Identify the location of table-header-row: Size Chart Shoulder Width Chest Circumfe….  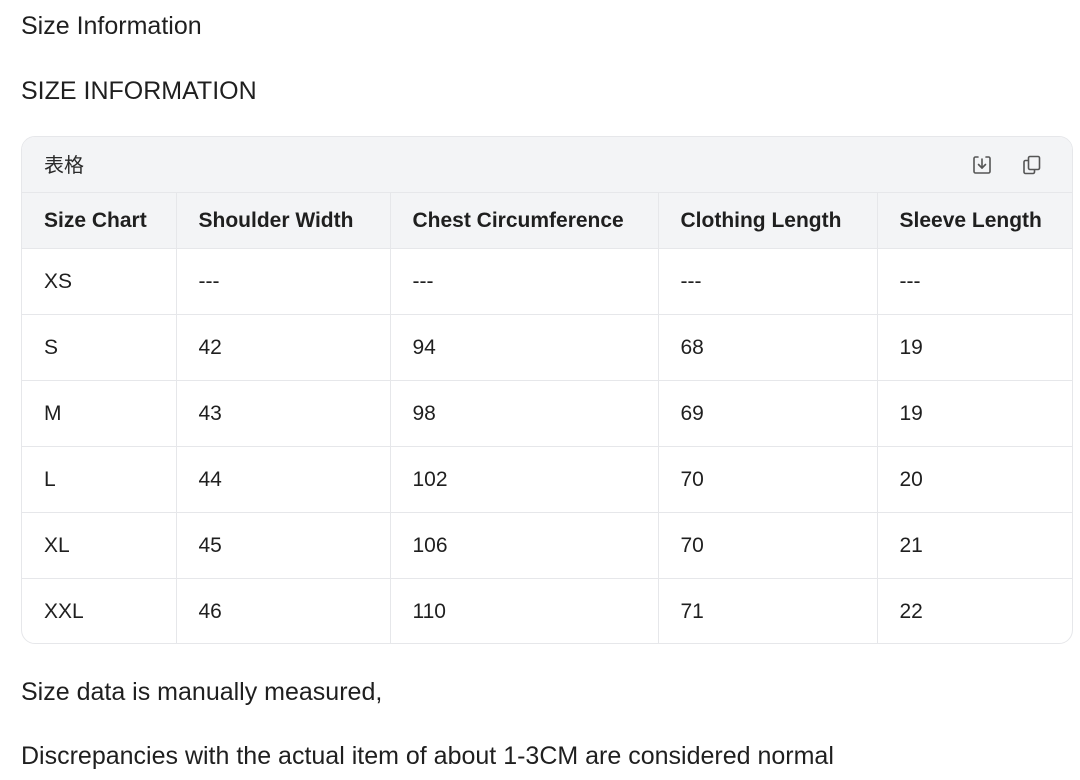
(547, 221).